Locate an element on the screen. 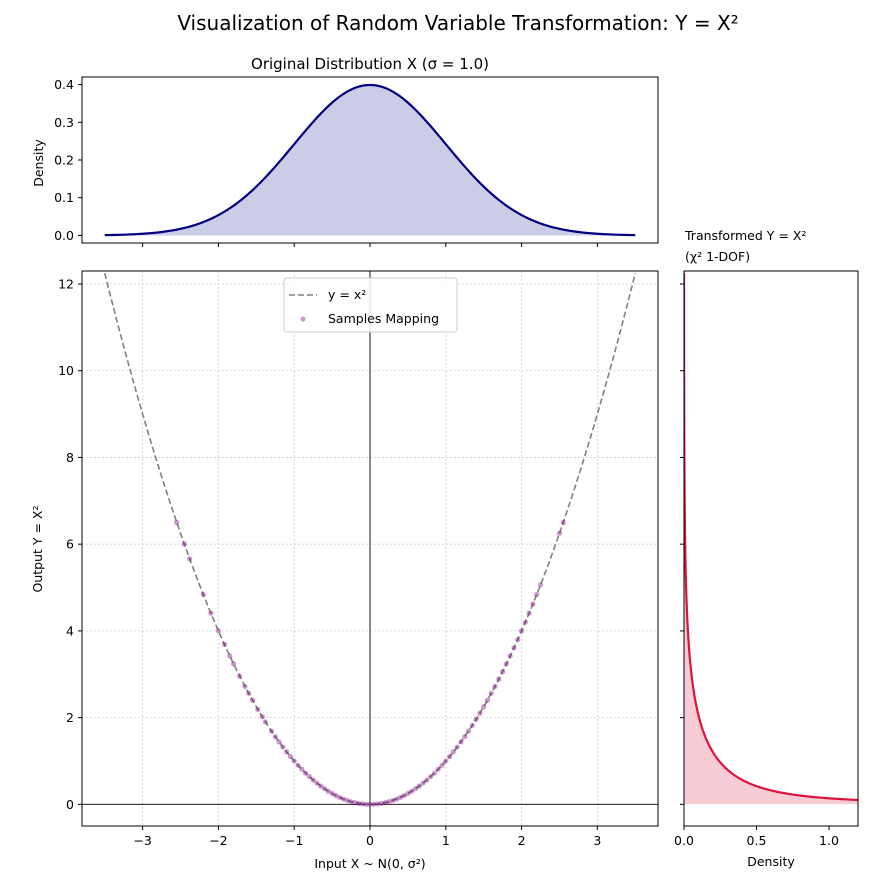 The image size is (879, 893). main-xtick-label-6: 3 is located at coordinates (597, 840).